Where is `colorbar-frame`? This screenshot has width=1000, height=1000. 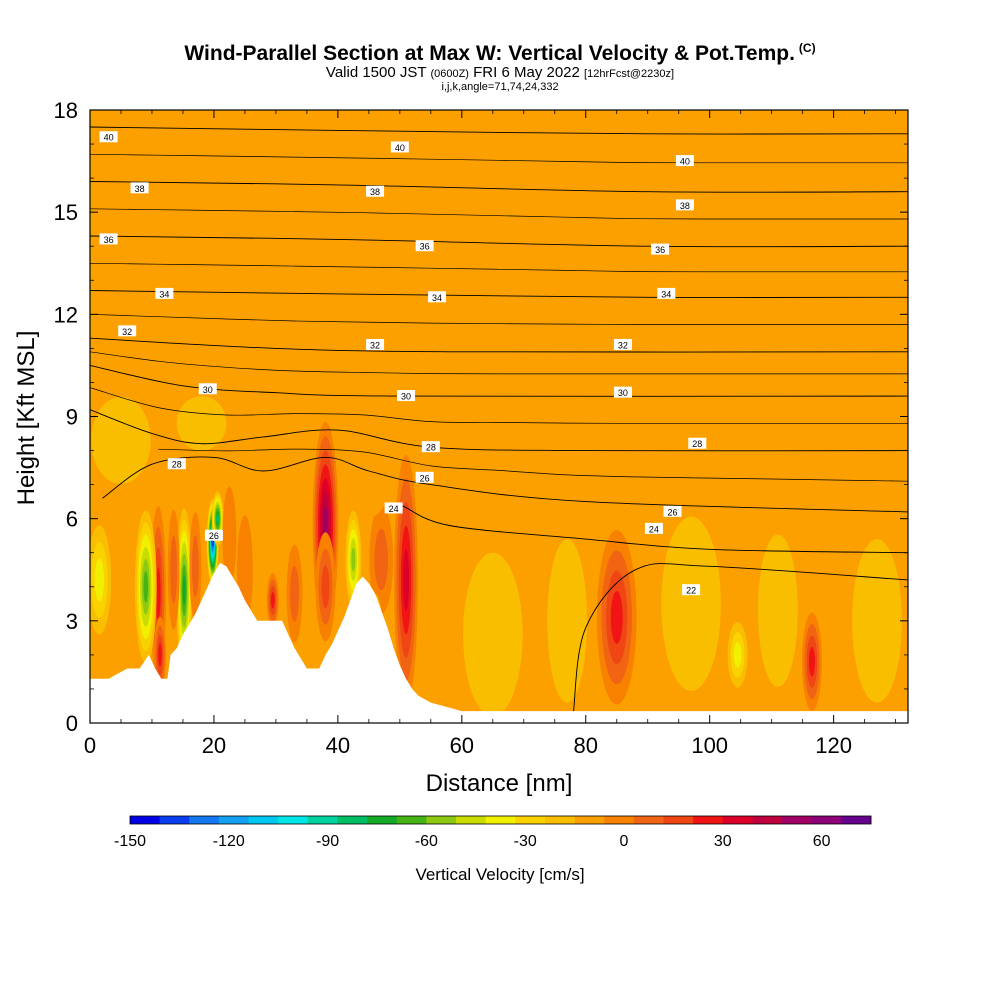 colorbar-frame is located at coordinates (500, 820).